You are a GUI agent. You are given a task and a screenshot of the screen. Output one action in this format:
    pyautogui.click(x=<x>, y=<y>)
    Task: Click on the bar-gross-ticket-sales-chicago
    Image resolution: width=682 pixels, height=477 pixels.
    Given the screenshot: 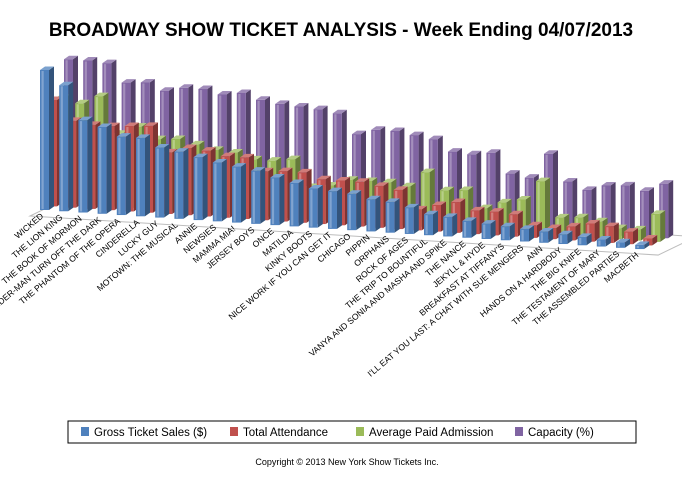 What is the action you would take?
    pyautogui.click(x=354, y=210)
    